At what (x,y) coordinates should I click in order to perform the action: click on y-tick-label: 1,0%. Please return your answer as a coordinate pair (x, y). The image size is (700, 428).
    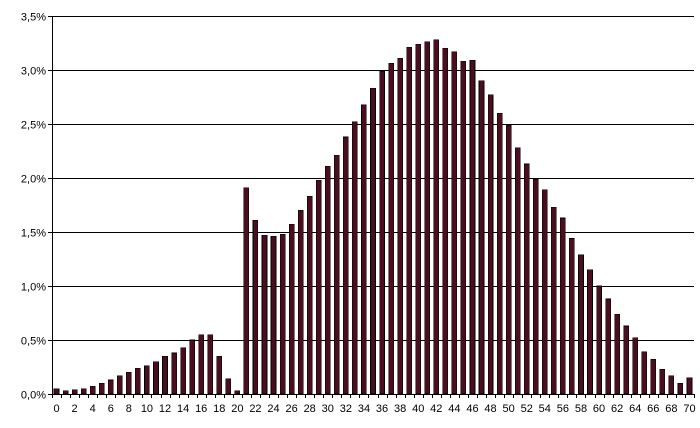
    Looking at the image, I should click on (33, 288).